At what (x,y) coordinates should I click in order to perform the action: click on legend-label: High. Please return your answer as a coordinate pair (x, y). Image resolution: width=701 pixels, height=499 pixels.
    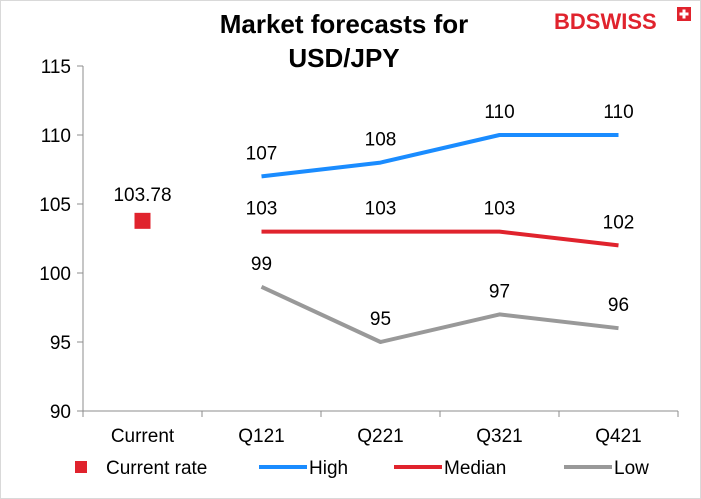
    Looking at the image, I should click on (328, 468).